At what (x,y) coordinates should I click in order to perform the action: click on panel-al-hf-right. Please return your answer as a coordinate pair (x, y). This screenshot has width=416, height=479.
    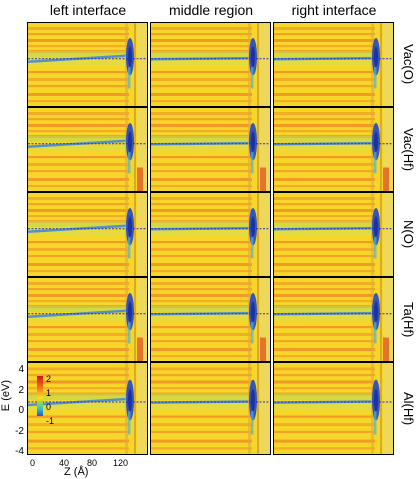
    Looking at the image, I should click on (333, 408).